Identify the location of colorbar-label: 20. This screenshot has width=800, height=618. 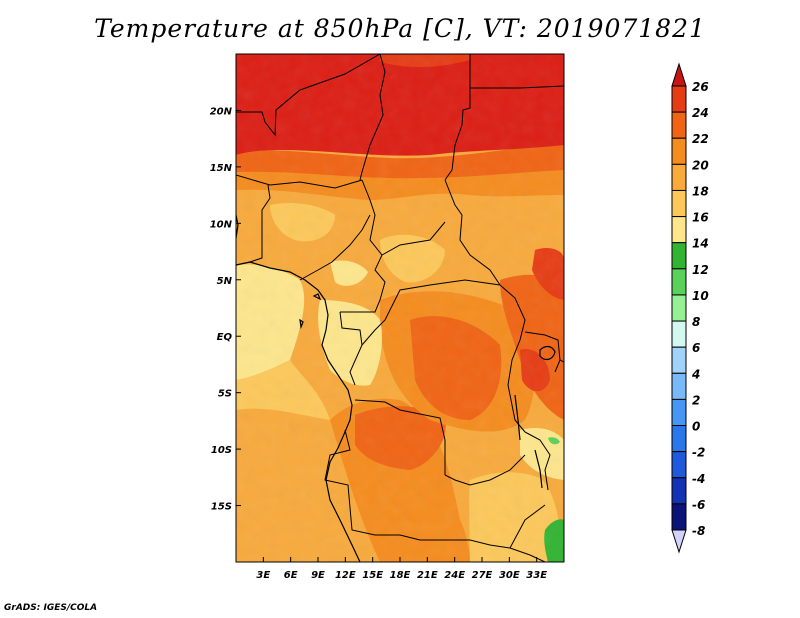
(700, 165).